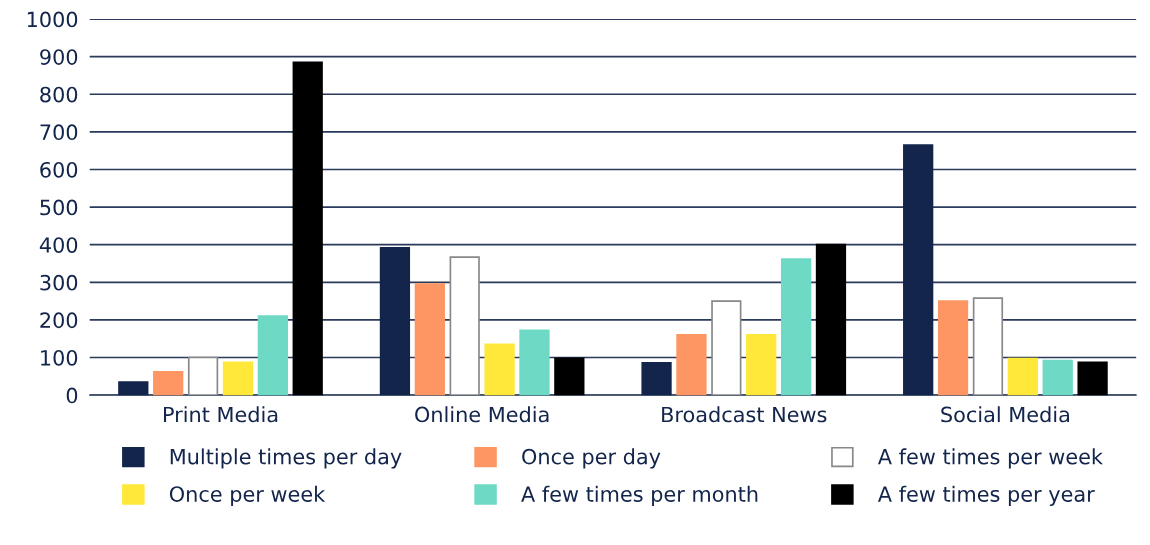 Image resolution: width=1150 pixels, height=545 pixels. I want to click on y-tick-label: 600, so click(59, 169).